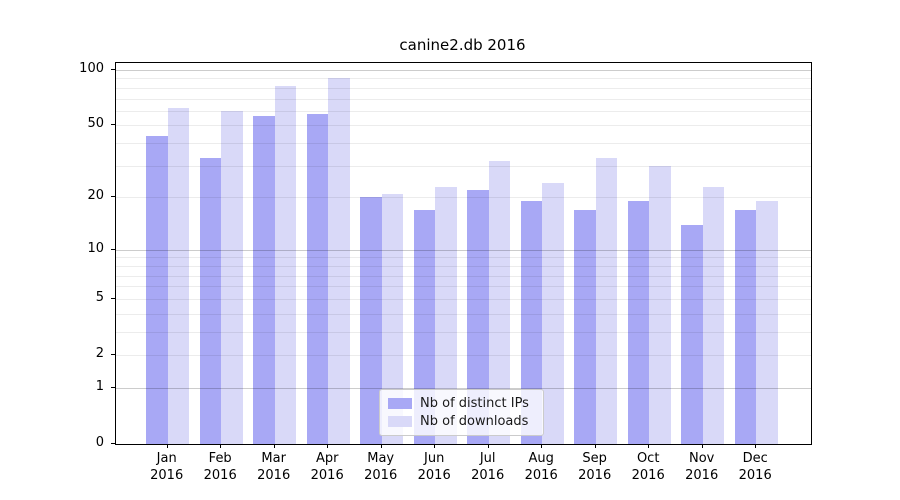 The height and width of the screenshot is (500, 900). Describe the element at coordinates (474, 404) in the screenshot. I see `legend-label-distinct-ips: Nb of distinct IPs` at that location.